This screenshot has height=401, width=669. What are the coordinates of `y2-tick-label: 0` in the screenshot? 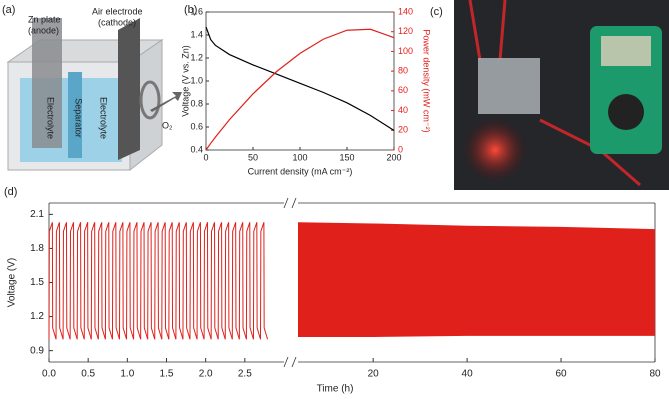 It's located at (400, 149).